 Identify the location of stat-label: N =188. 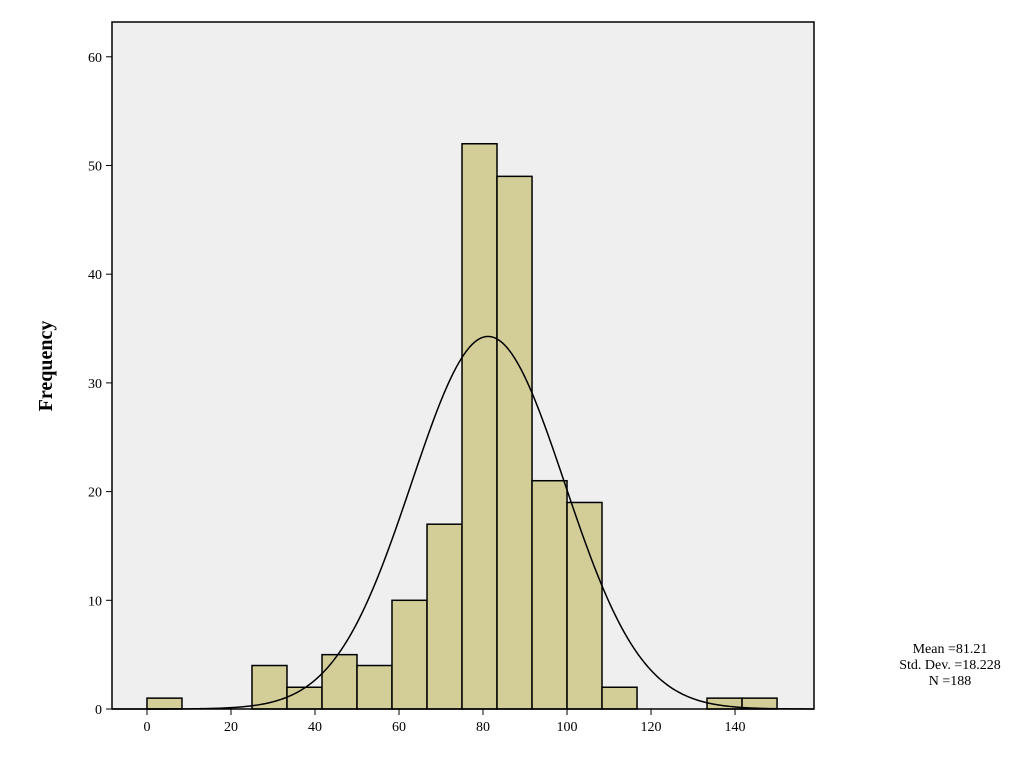
(950, 681).